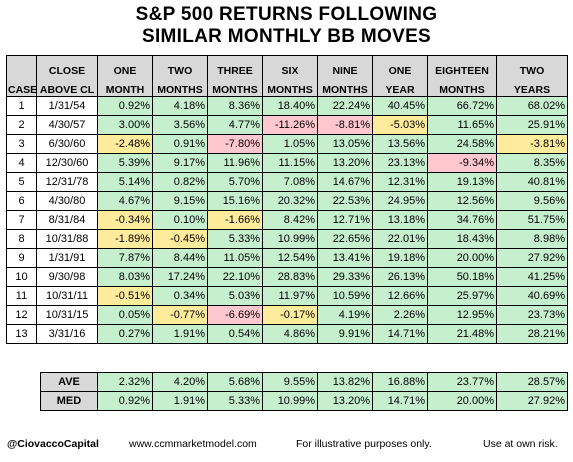 Image resolution: width=573 pixels, height=462 pixels. Describe the element at coordinates (180, 201) in the screenshot. I see `return-cell: 9.15%` at that location.